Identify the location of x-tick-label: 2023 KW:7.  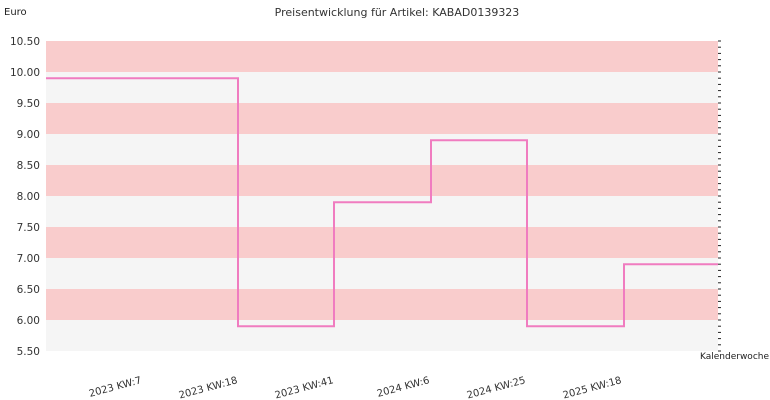
(115, 387).